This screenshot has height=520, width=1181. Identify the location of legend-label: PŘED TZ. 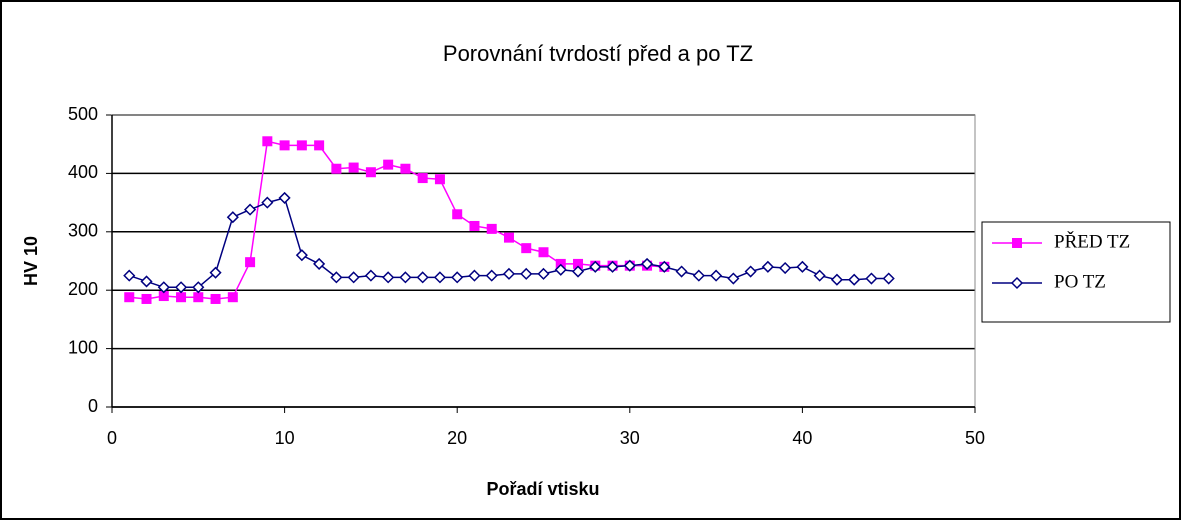
(1092, 241).